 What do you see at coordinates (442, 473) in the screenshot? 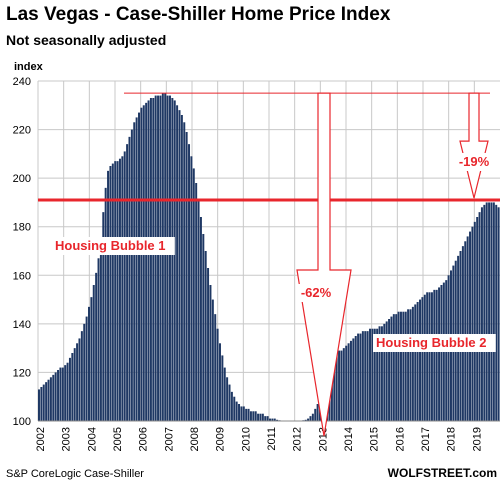
I see `brand-label: WOLFSTREET.com` at bounding box center [442, 473].